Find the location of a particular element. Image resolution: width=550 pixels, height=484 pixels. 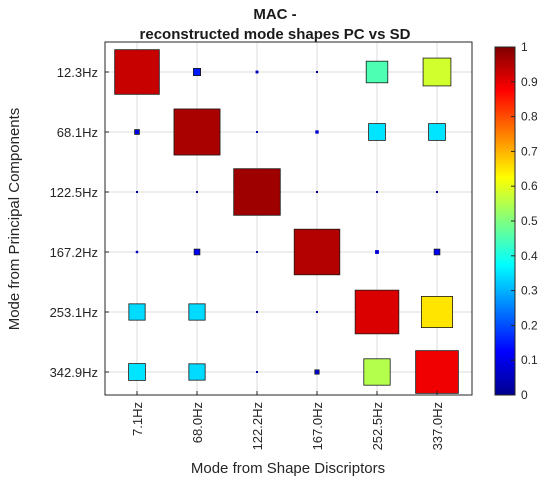

colorbar-tick-label: 0.7 is located at coordinates (529, 151).